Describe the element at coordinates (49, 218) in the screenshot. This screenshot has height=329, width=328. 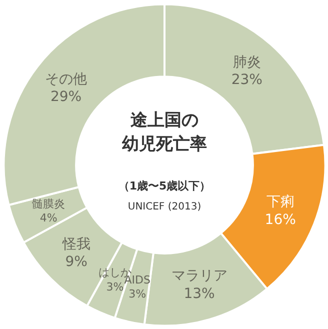
I see `data-label: 4%` at that location.